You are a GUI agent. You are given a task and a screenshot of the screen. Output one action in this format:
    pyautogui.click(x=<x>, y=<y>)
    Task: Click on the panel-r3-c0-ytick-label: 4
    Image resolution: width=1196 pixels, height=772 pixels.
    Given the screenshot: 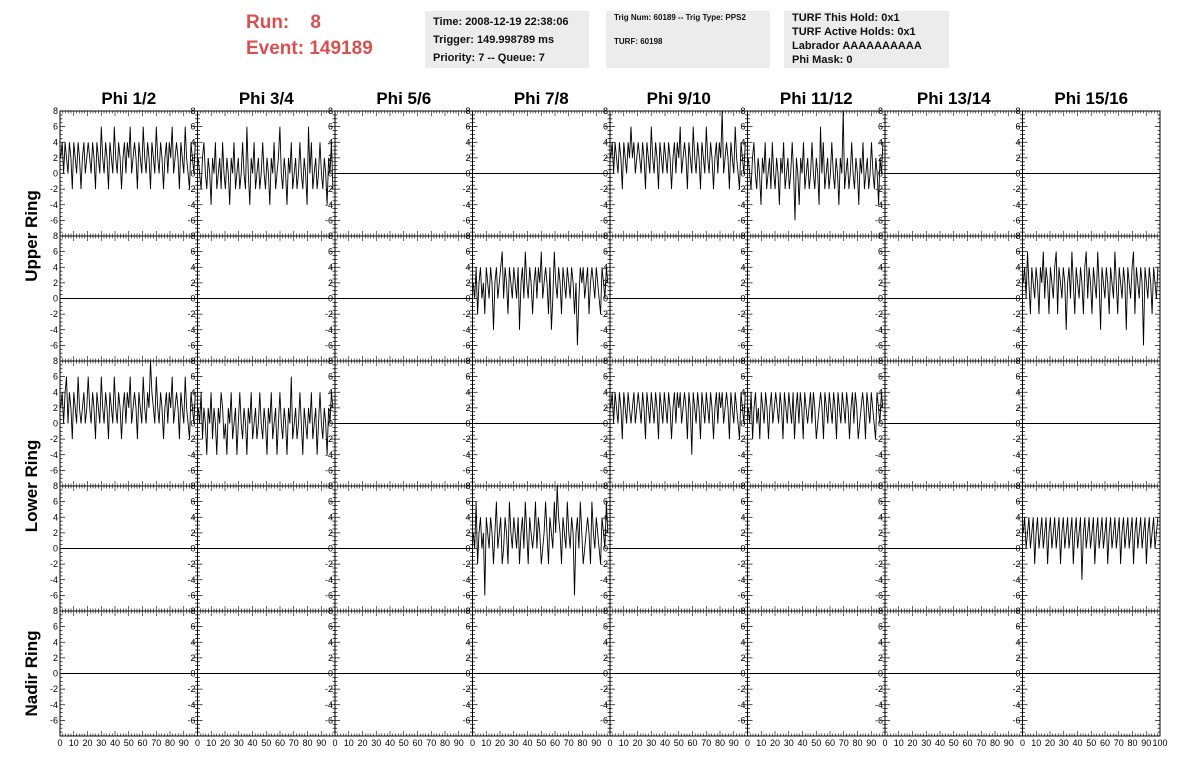 What is the action you would take?
    pyautogui.click(x=55, y=517)
    